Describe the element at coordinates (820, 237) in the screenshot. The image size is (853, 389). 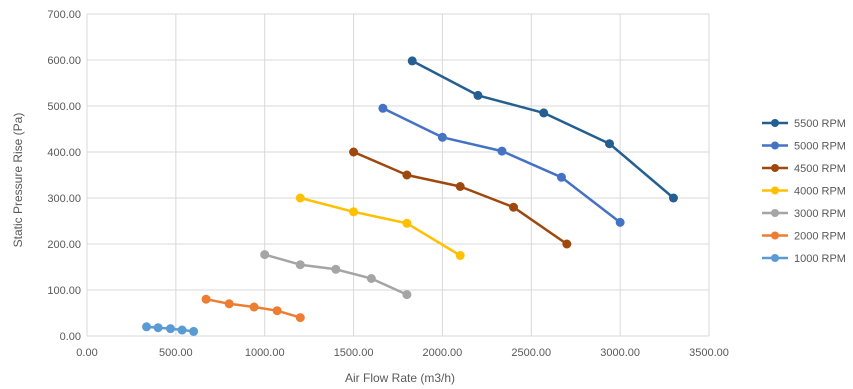
I see `legend-label: 2000 RPM` at that location.